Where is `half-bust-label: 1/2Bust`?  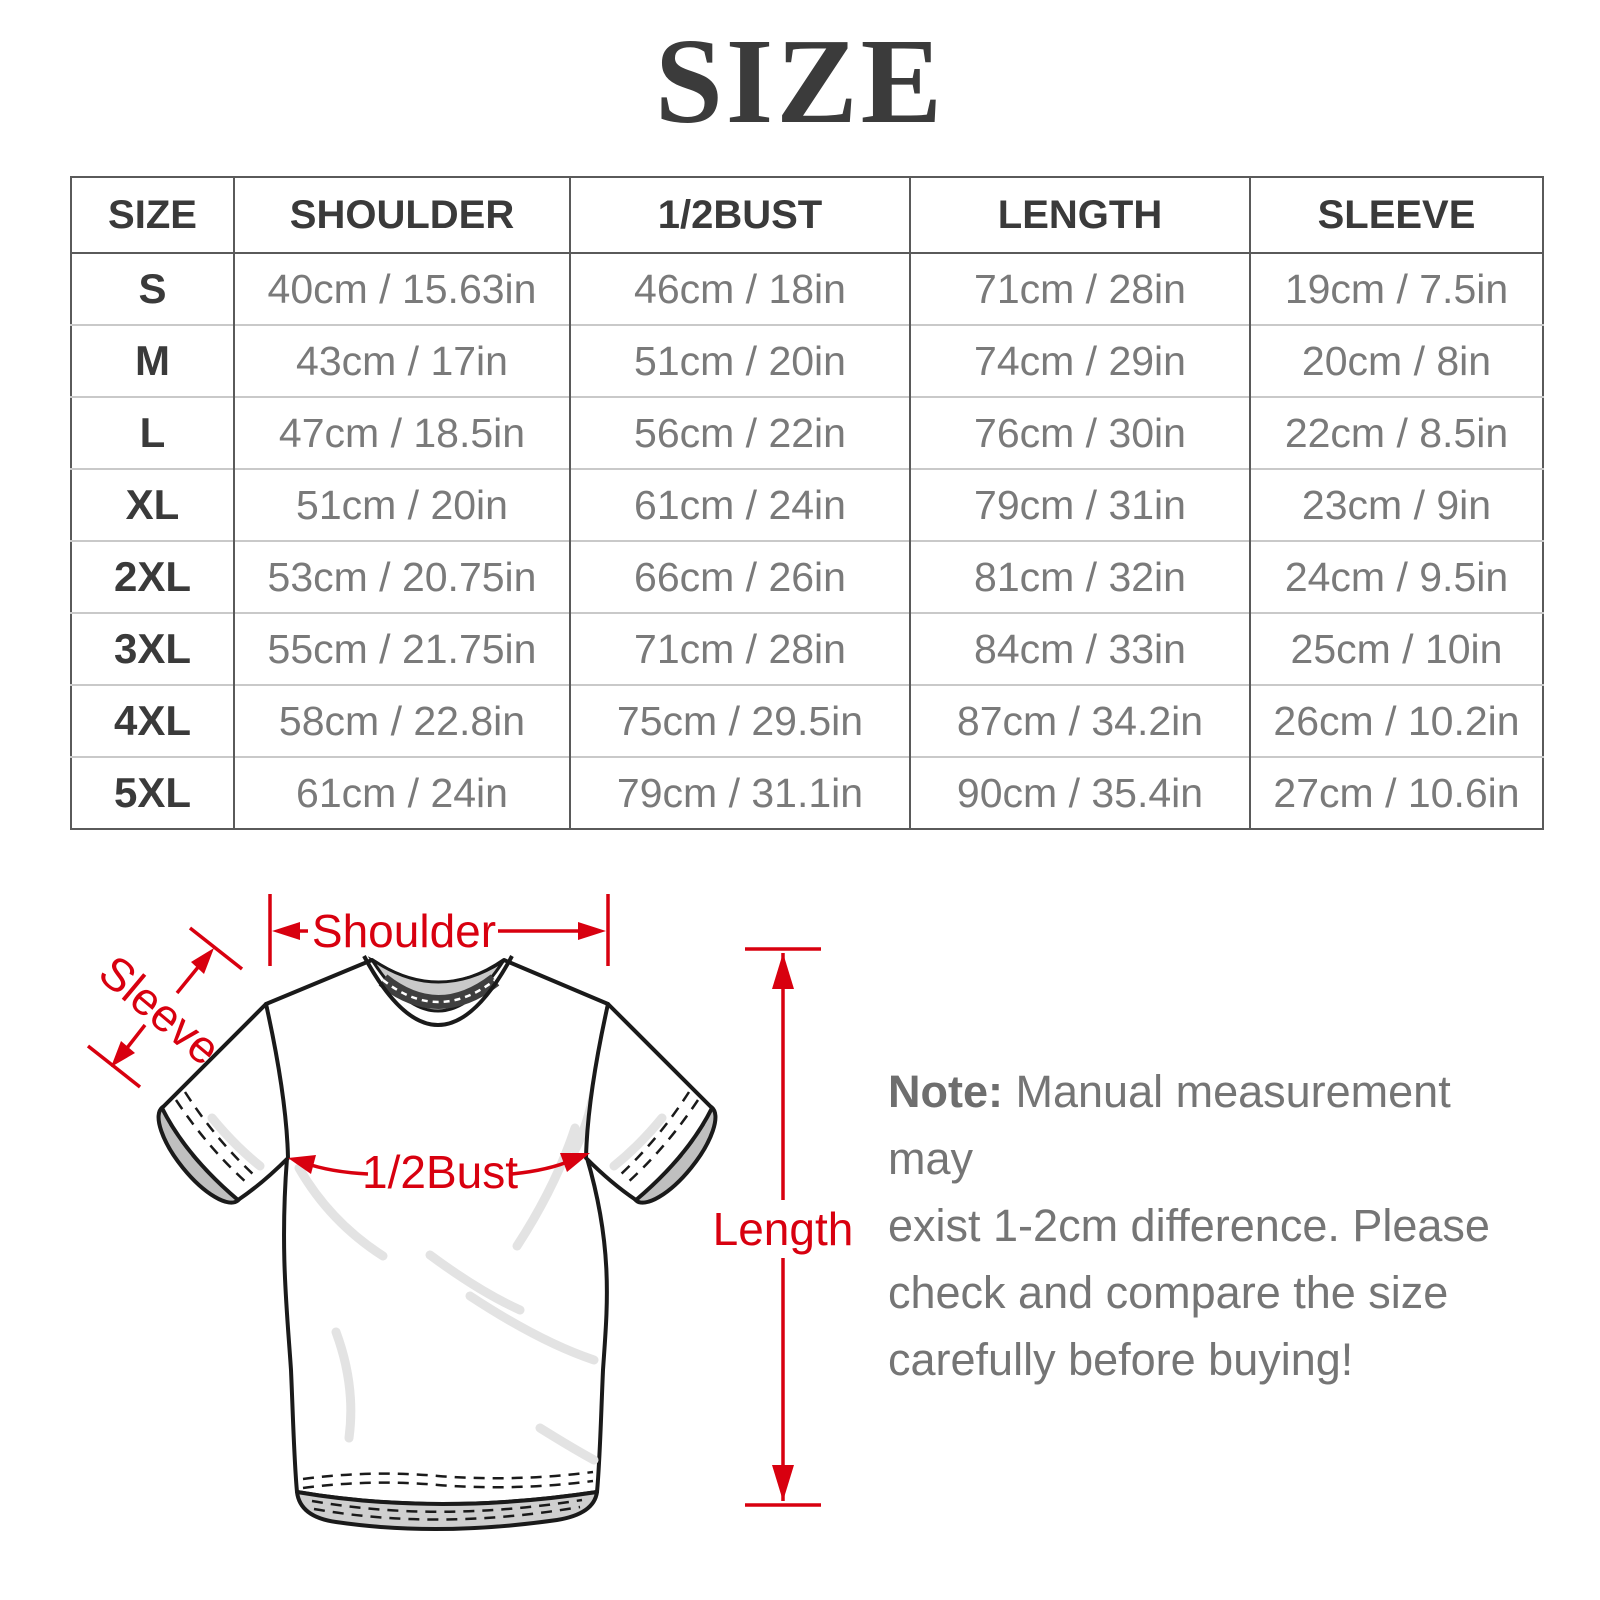
half-bust-label: 1/2Bust is located at coordinates (440, 1172).